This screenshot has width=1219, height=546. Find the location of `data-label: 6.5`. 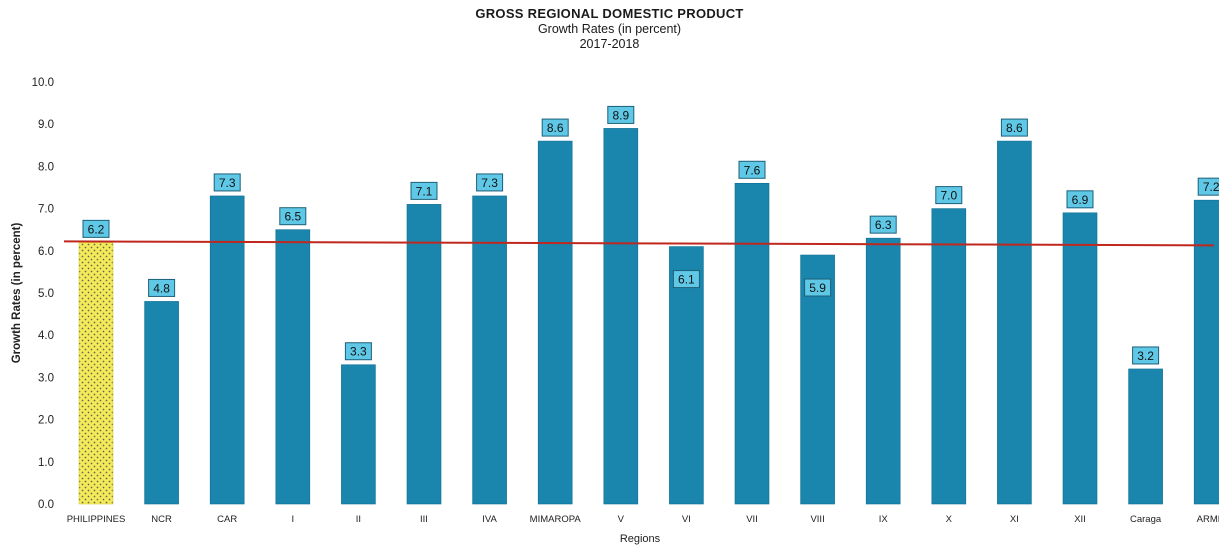

data-label: 6.5 is located at coordinates (293, 216).